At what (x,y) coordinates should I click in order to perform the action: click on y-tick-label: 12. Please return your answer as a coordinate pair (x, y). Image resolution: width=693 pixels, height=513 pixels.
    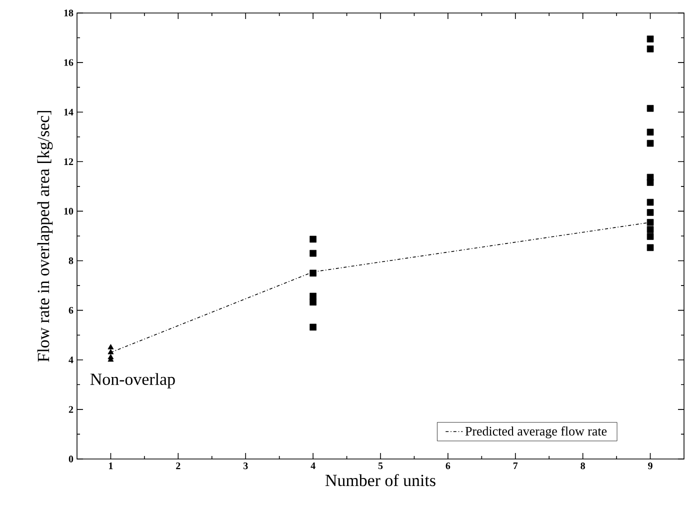
    Looking at the image, I should click on (69, 161).